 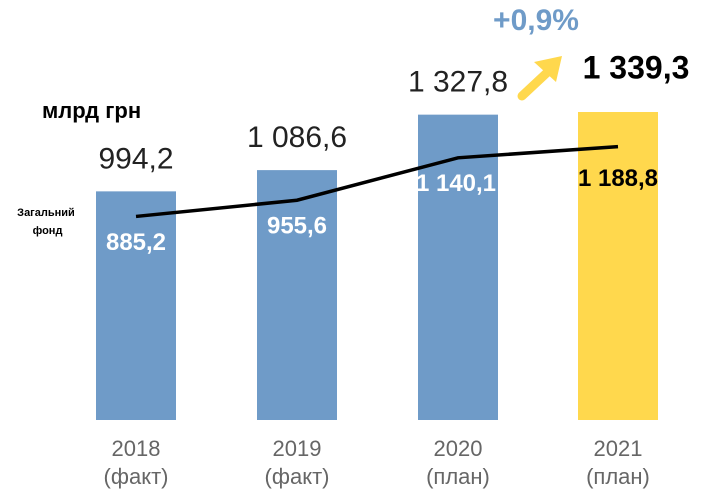 What do you see at coordinates (536, 20) in the screenshot?
I see `annotation: +0,9%` at bounding box center [536, 20].